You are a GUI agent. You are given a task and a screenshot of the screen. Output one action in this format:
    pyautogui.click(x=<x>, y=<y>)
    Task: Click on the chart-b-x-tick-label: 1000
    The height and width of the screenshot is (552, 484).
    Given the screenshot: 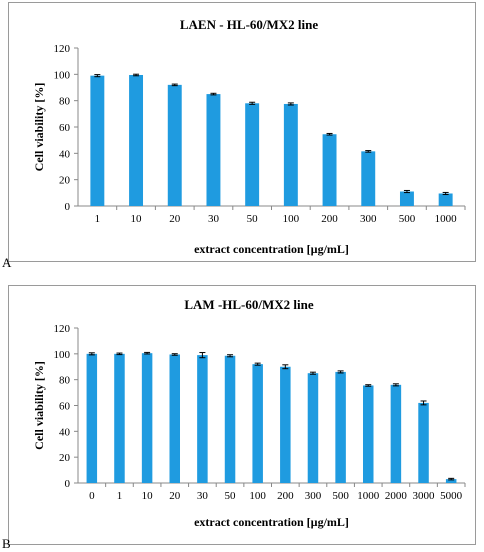 What is the action you would take?
    pyautogui.click(x=368, y=496)
    